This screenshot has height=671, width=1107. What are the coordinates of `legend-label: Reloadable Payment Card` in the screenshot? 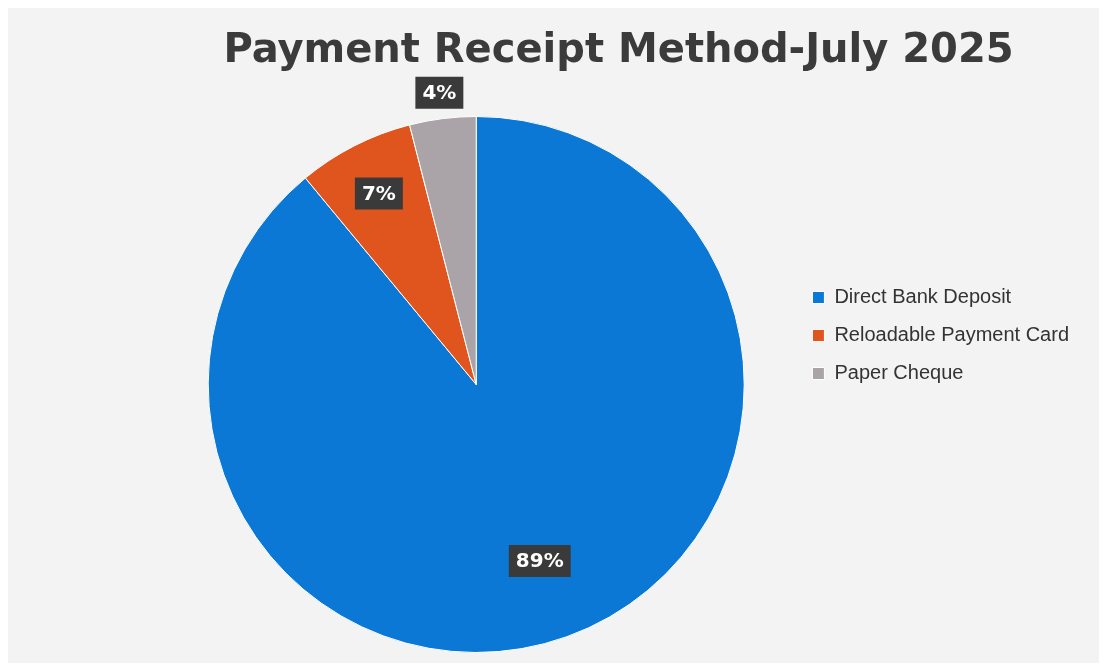 It's located at (952, 334).